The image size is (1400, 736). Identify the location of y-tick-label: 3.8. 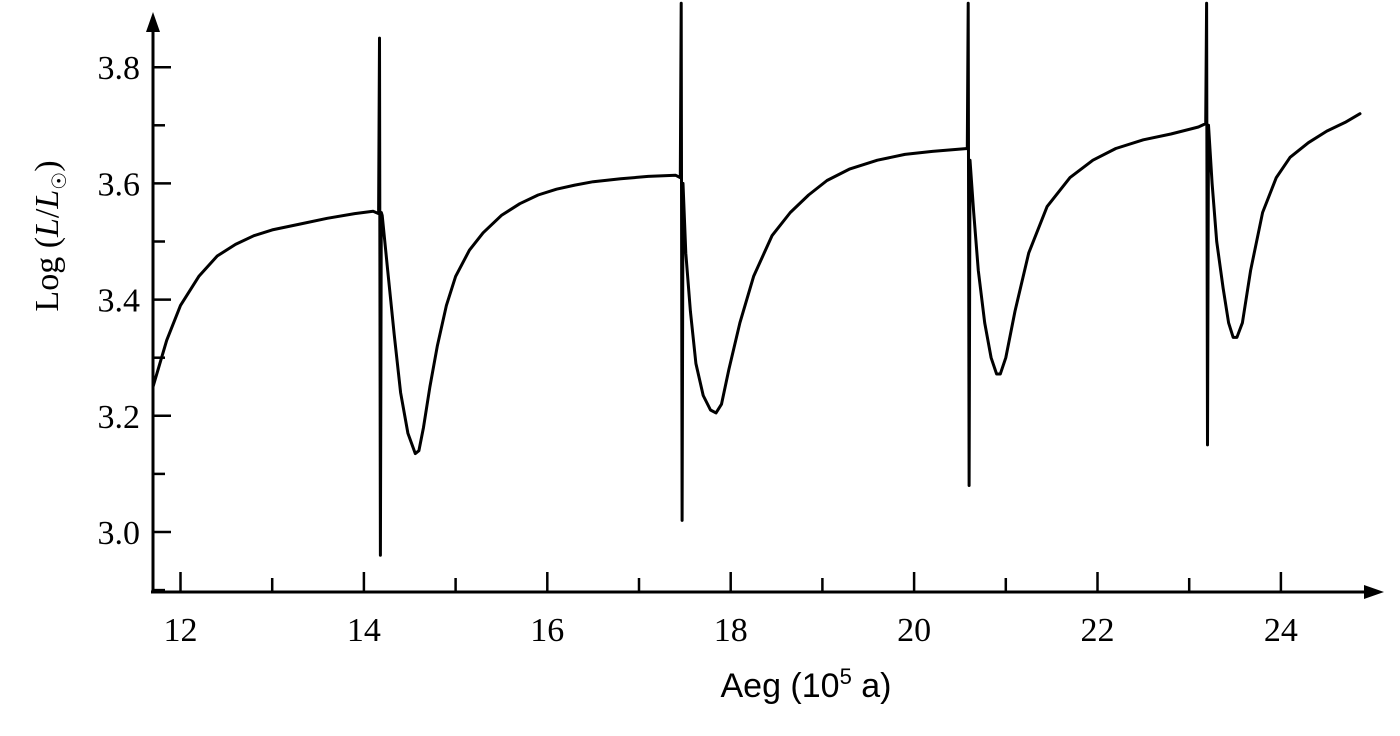
(119, 68).